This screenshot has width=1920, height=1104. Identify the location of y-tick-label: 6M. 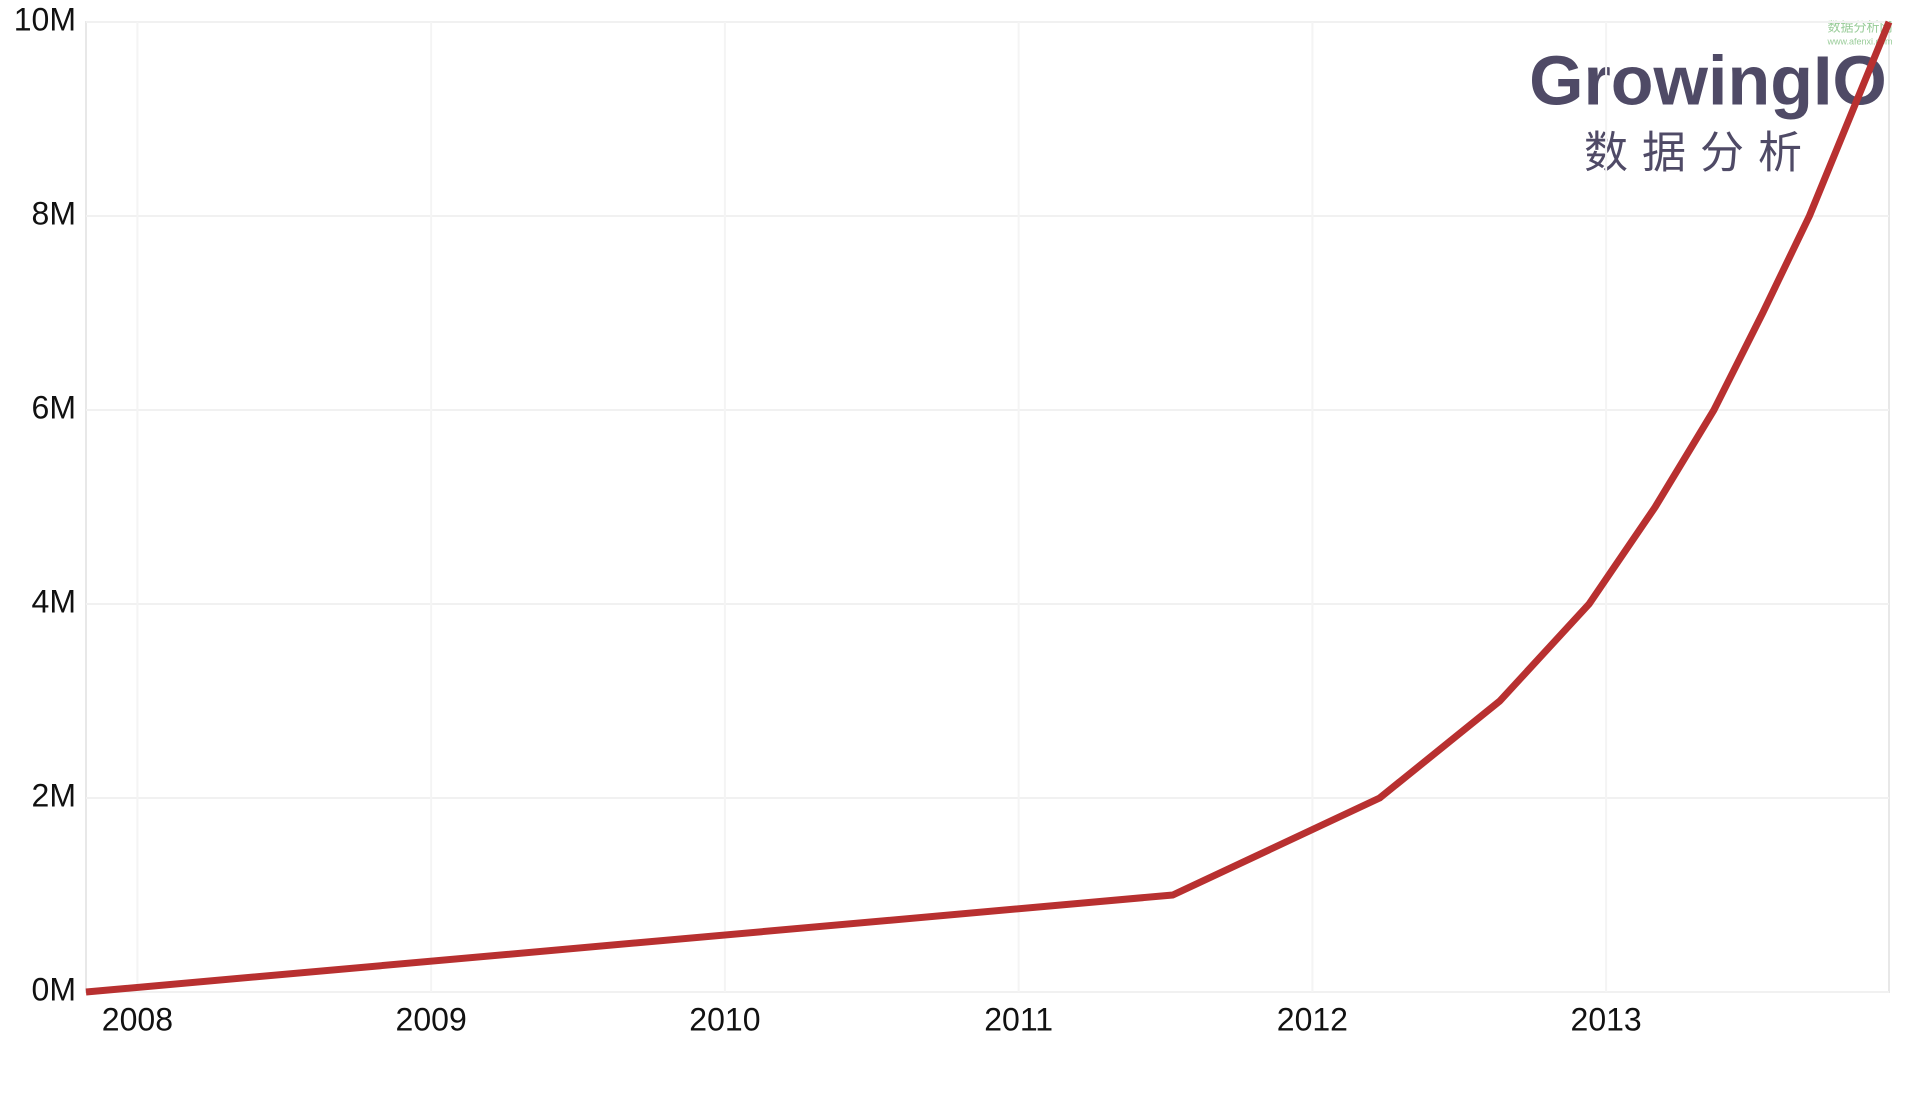
(54, 407).